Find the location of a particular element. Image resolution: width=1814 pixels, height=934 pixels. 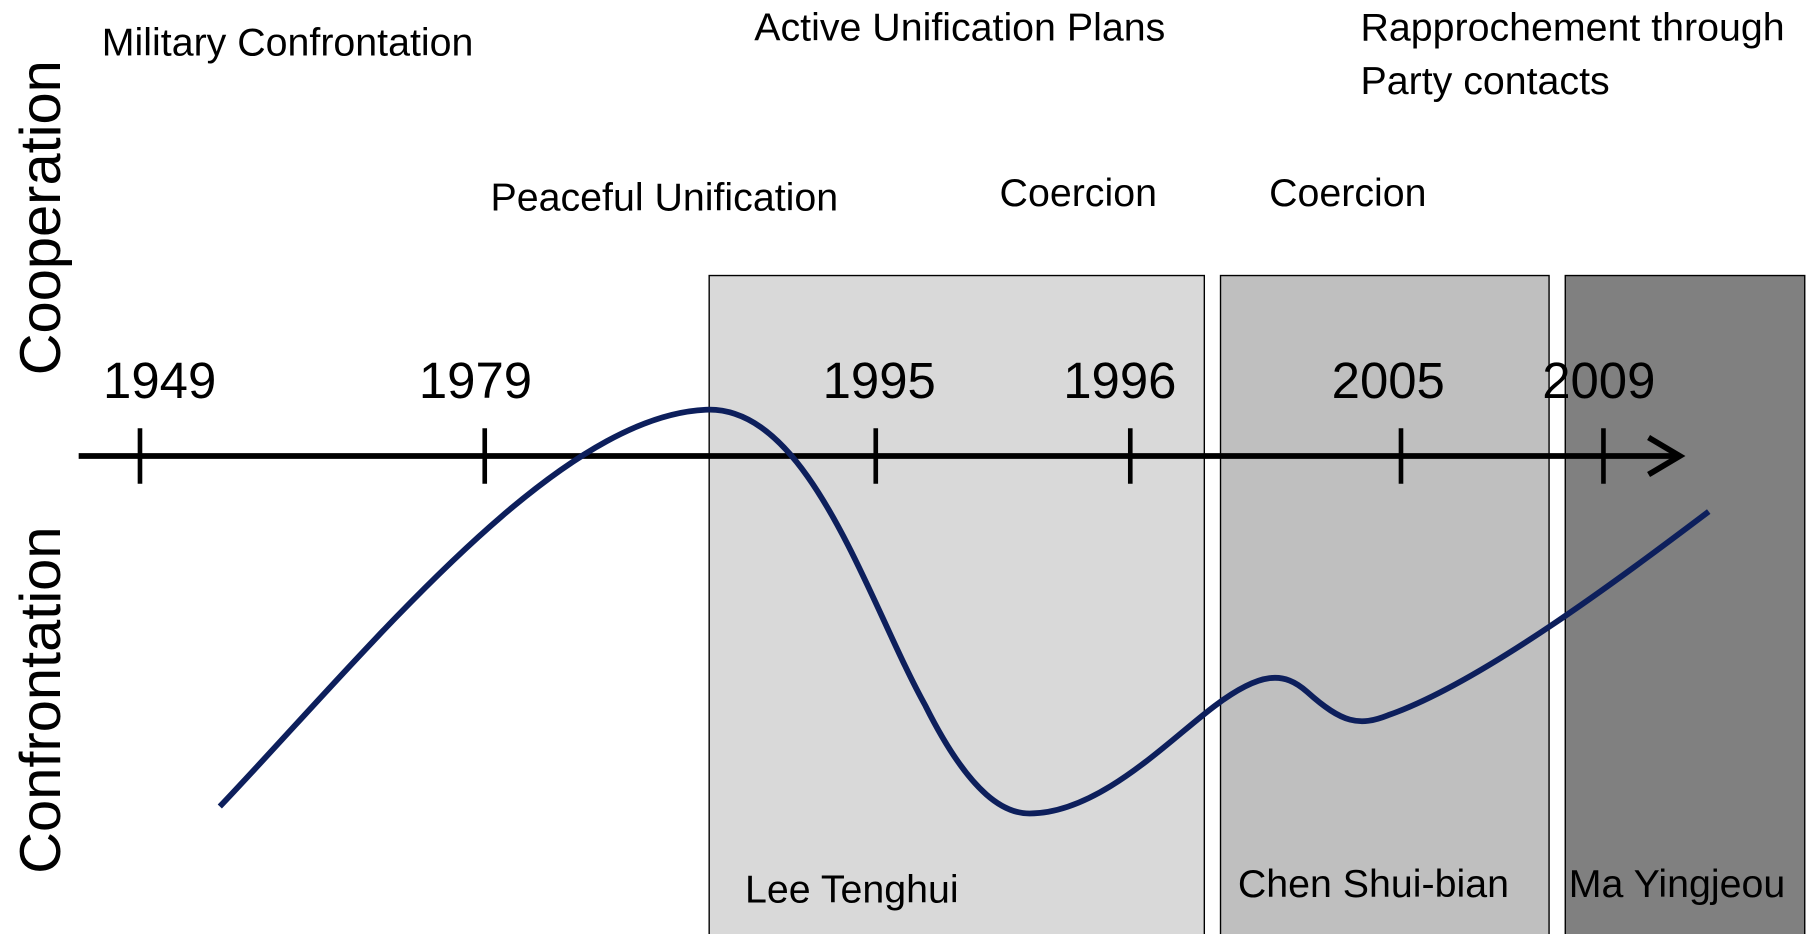

phase-label: Peaceful Unification is located at coordinates (665, 198).